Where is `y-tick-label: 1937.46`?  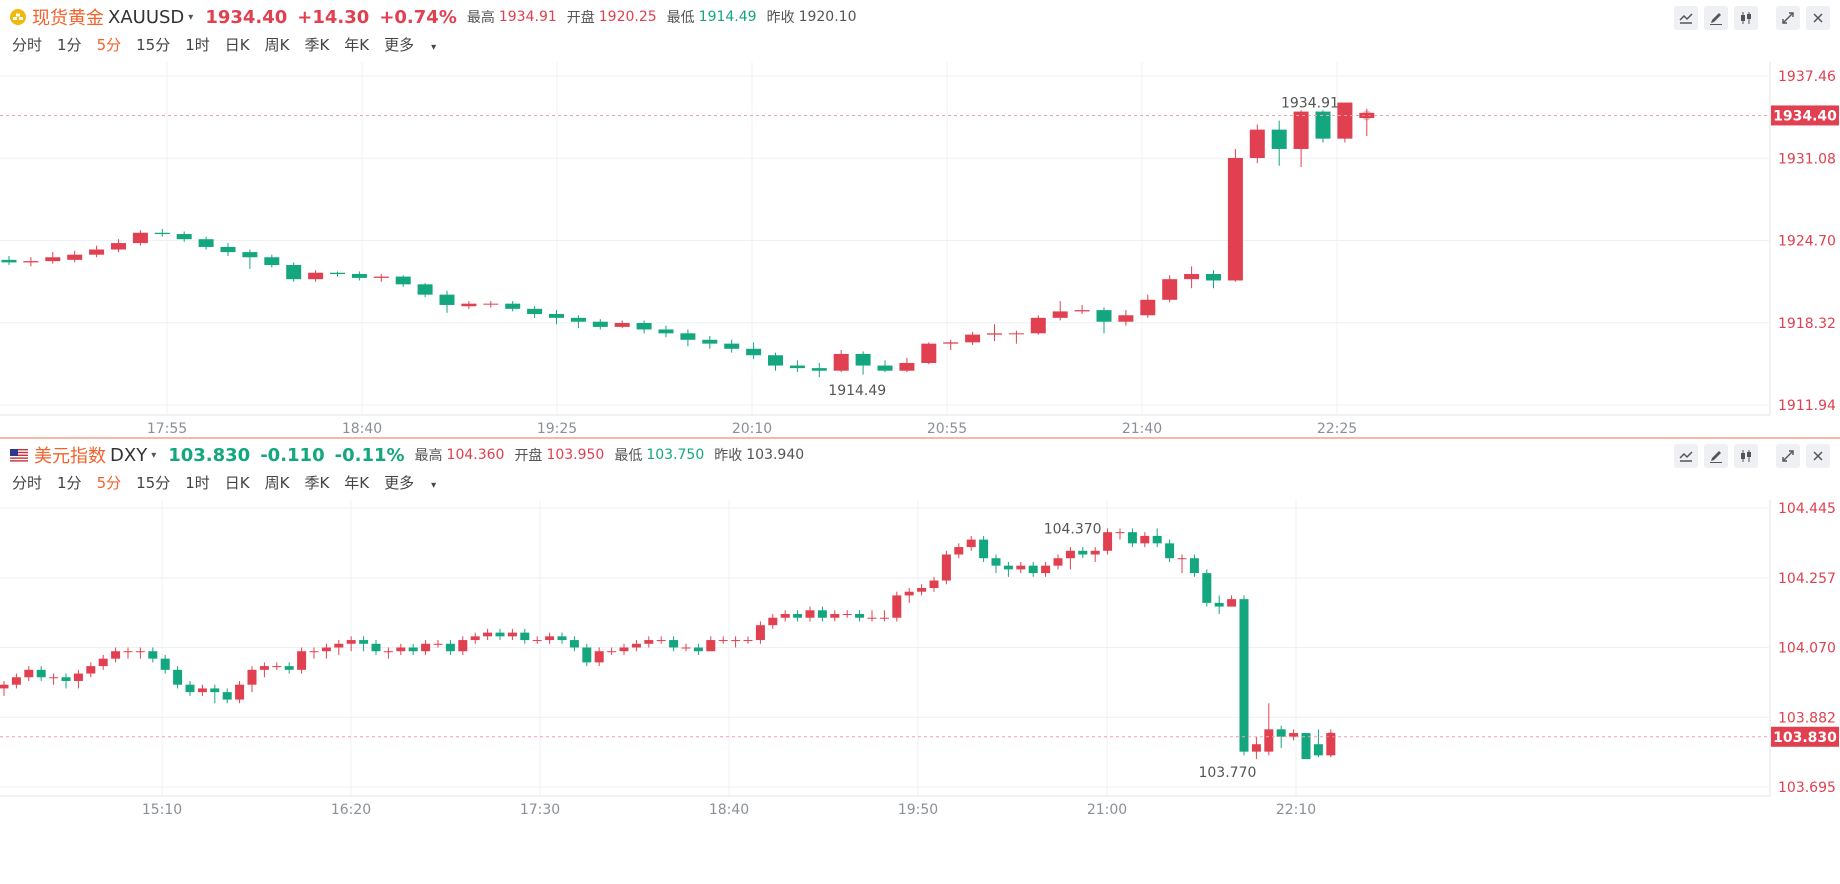
y-tick-label: 1937.46 is located at coordinates (1807, 77).